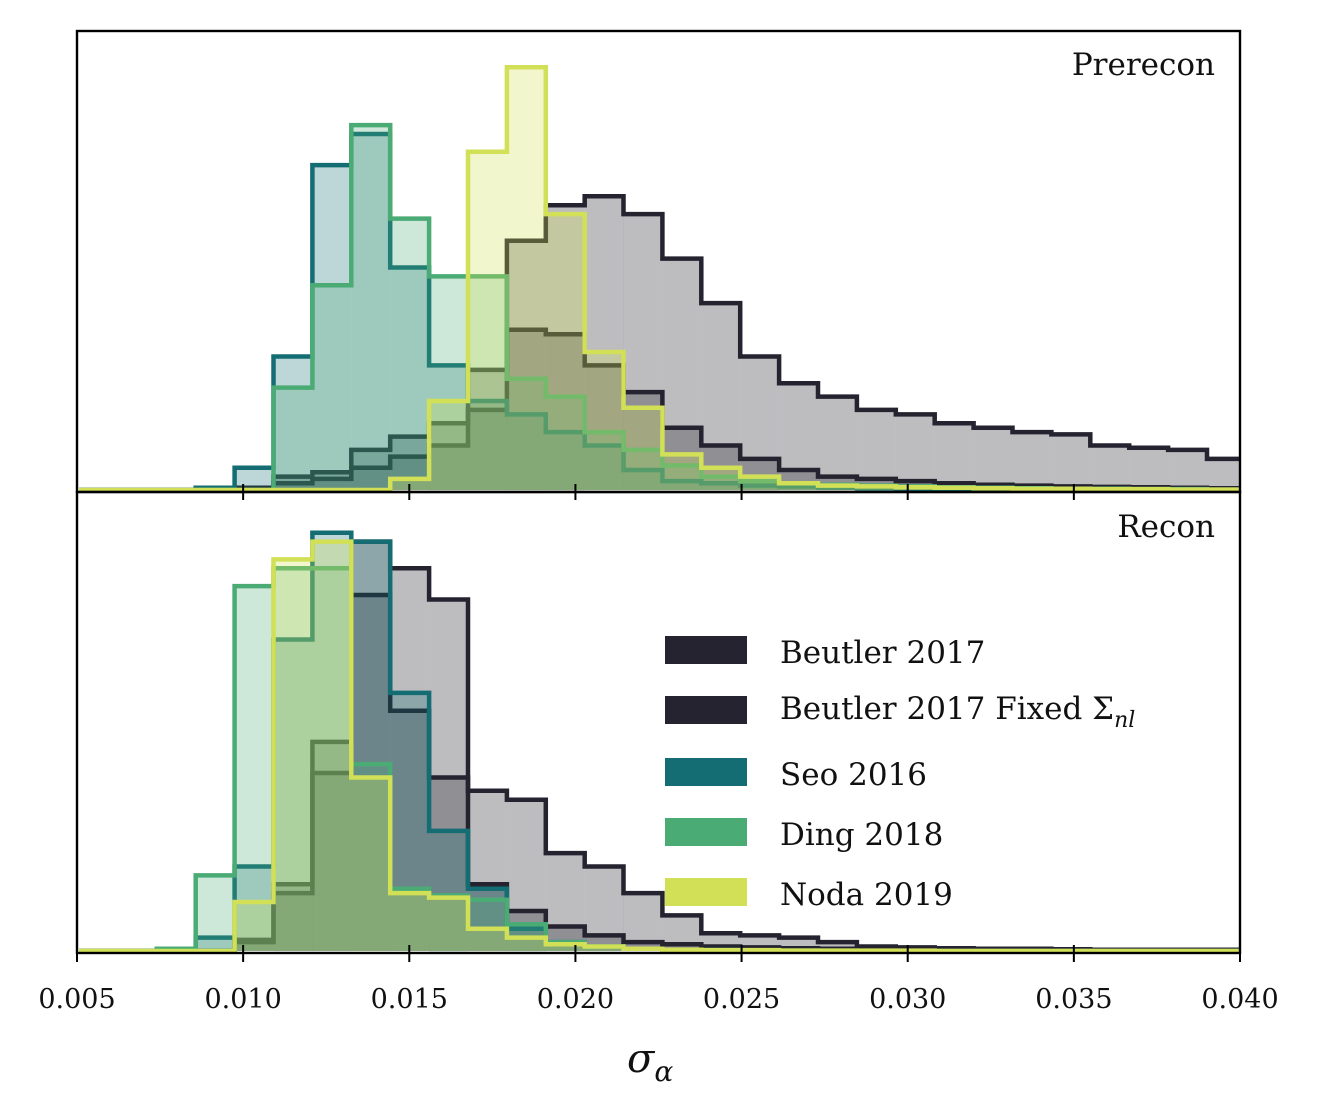 Image resolution: width=1317 pixels, height=1118 pixels. What do you see at coordinates (706, 772) in the screenshot?
I see `legend-swatch-seo-2016` at bounding box center [706, 772].